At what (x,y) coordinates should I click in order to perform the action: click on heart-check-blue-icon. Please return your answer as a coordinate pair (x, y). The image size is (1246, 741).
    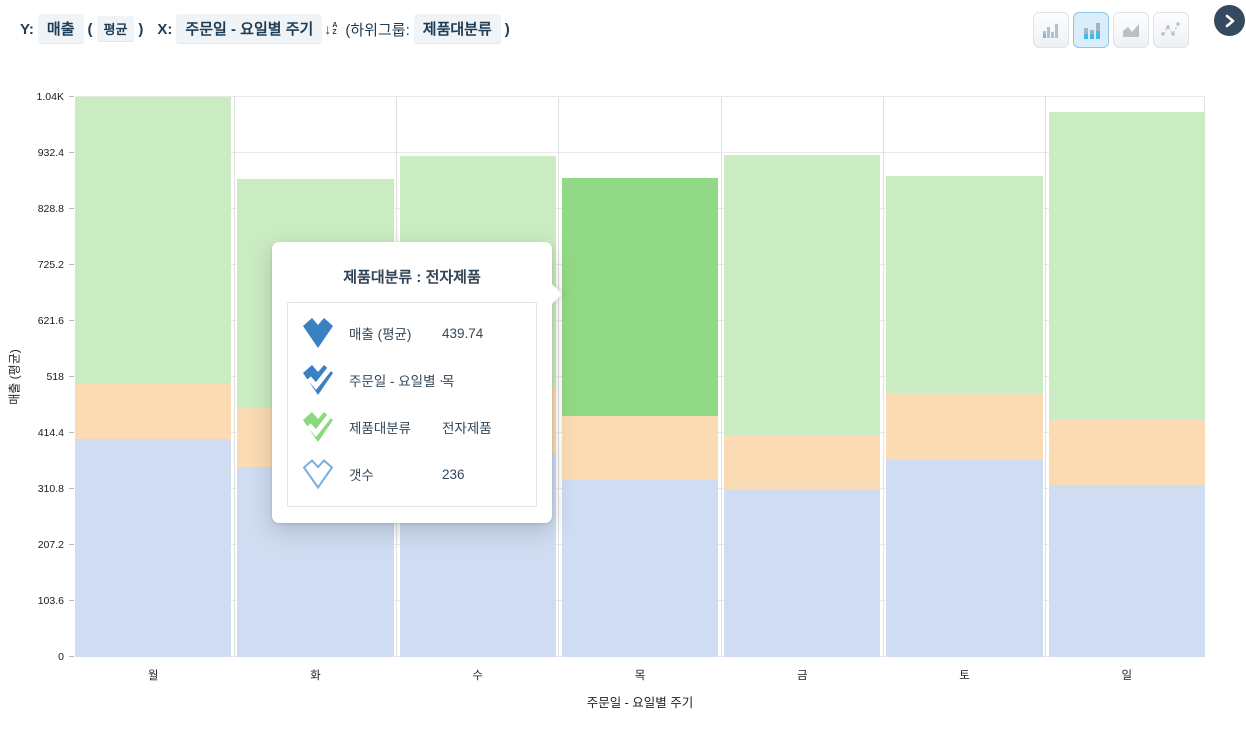
    Looking at the image, I should click on (318, 380).